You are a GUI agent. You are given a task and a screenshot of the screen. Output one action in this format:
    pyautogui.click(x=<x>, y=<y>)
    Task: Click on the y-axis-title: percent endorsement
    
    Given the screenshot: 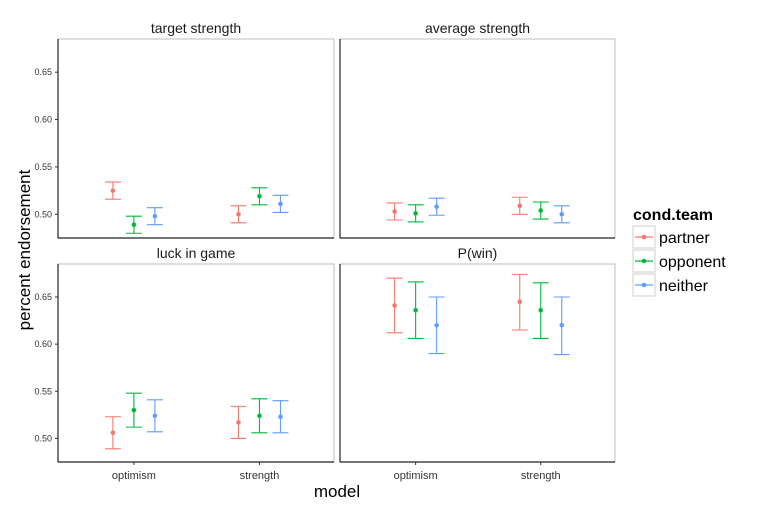 What is the action you would take?
    pyautogui.click(x=24, y=249)
    